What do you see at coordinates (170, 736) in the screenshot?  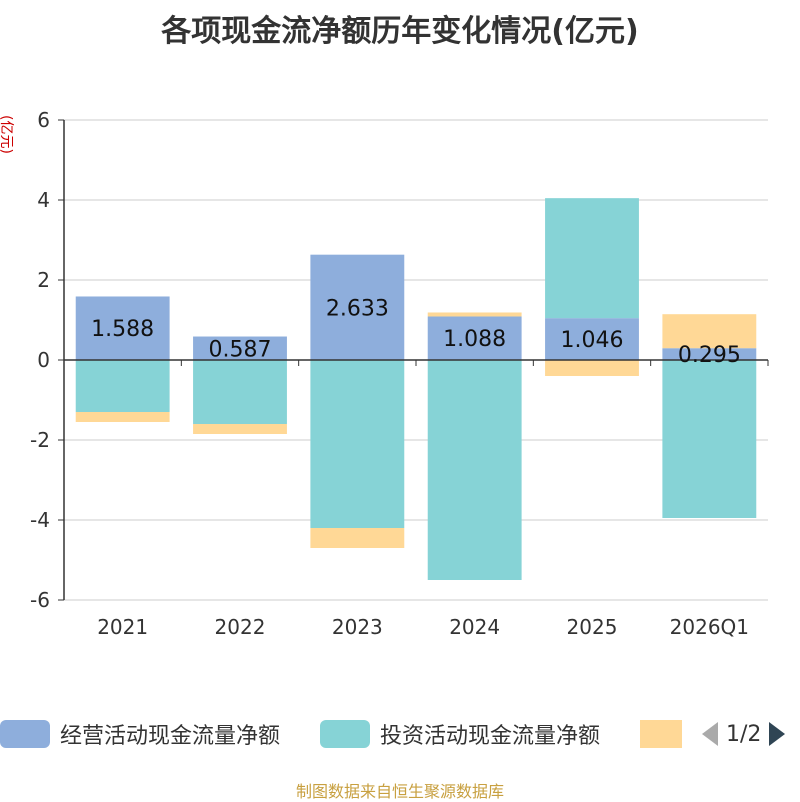 I see `legend-label-operating: 经营活动现金流量净额` at bounding box center [170, 736].